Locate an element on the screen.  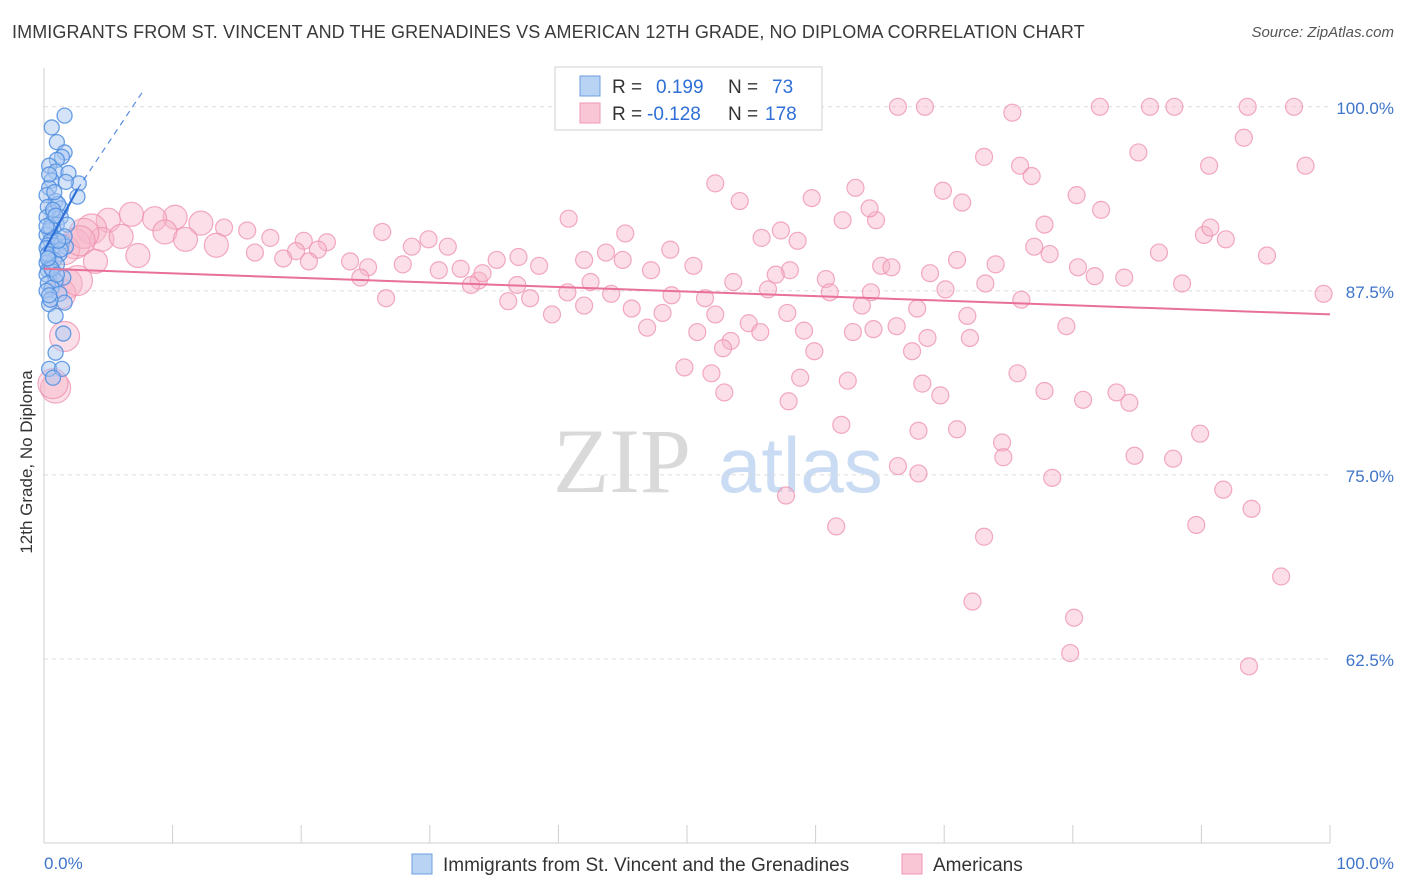
immigrants-trend-line is located at coordinates (61, 220).